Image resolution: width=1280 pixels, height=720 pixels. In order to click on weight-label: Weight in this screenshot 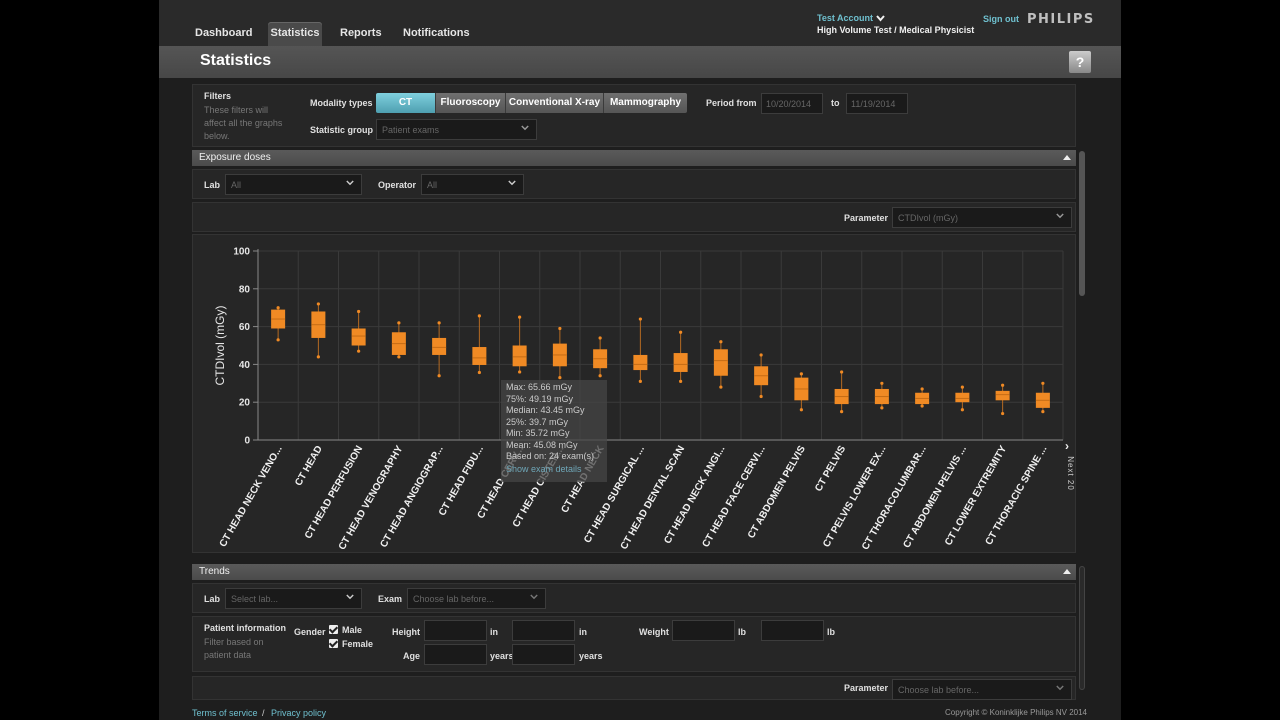, I will do `click(654, 632)`.